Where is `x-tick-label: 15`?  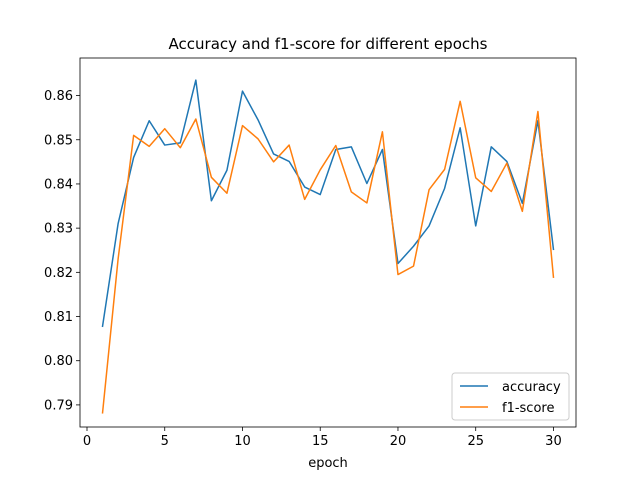 x-tick-label: 15 is located at coordinates (320, 441).